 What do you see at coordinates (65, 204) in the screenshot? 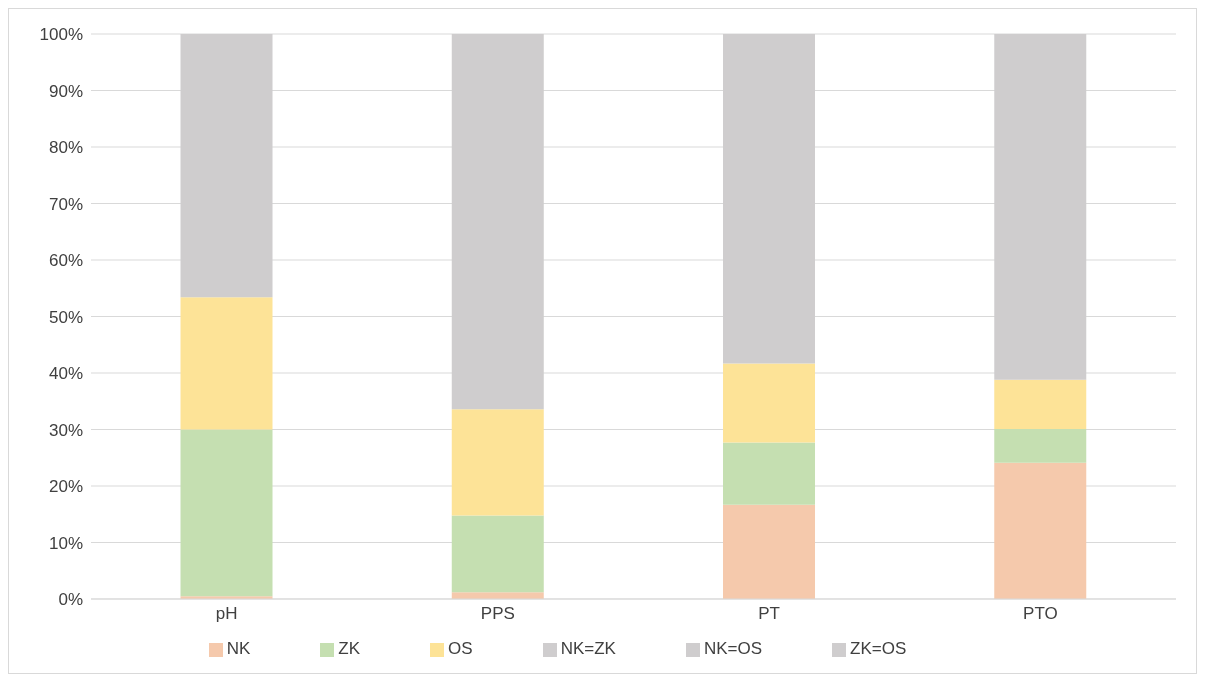
I see `y-tick-label: 70%` at bounding box center [65, 204].